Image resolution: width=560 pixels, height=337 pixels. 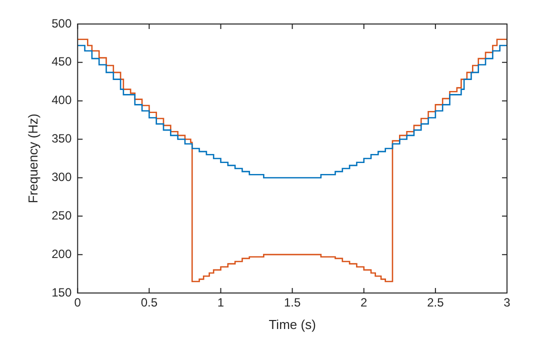 I want to click on y-axis-title: Frequency (Hz), so click(x=32, y=159).